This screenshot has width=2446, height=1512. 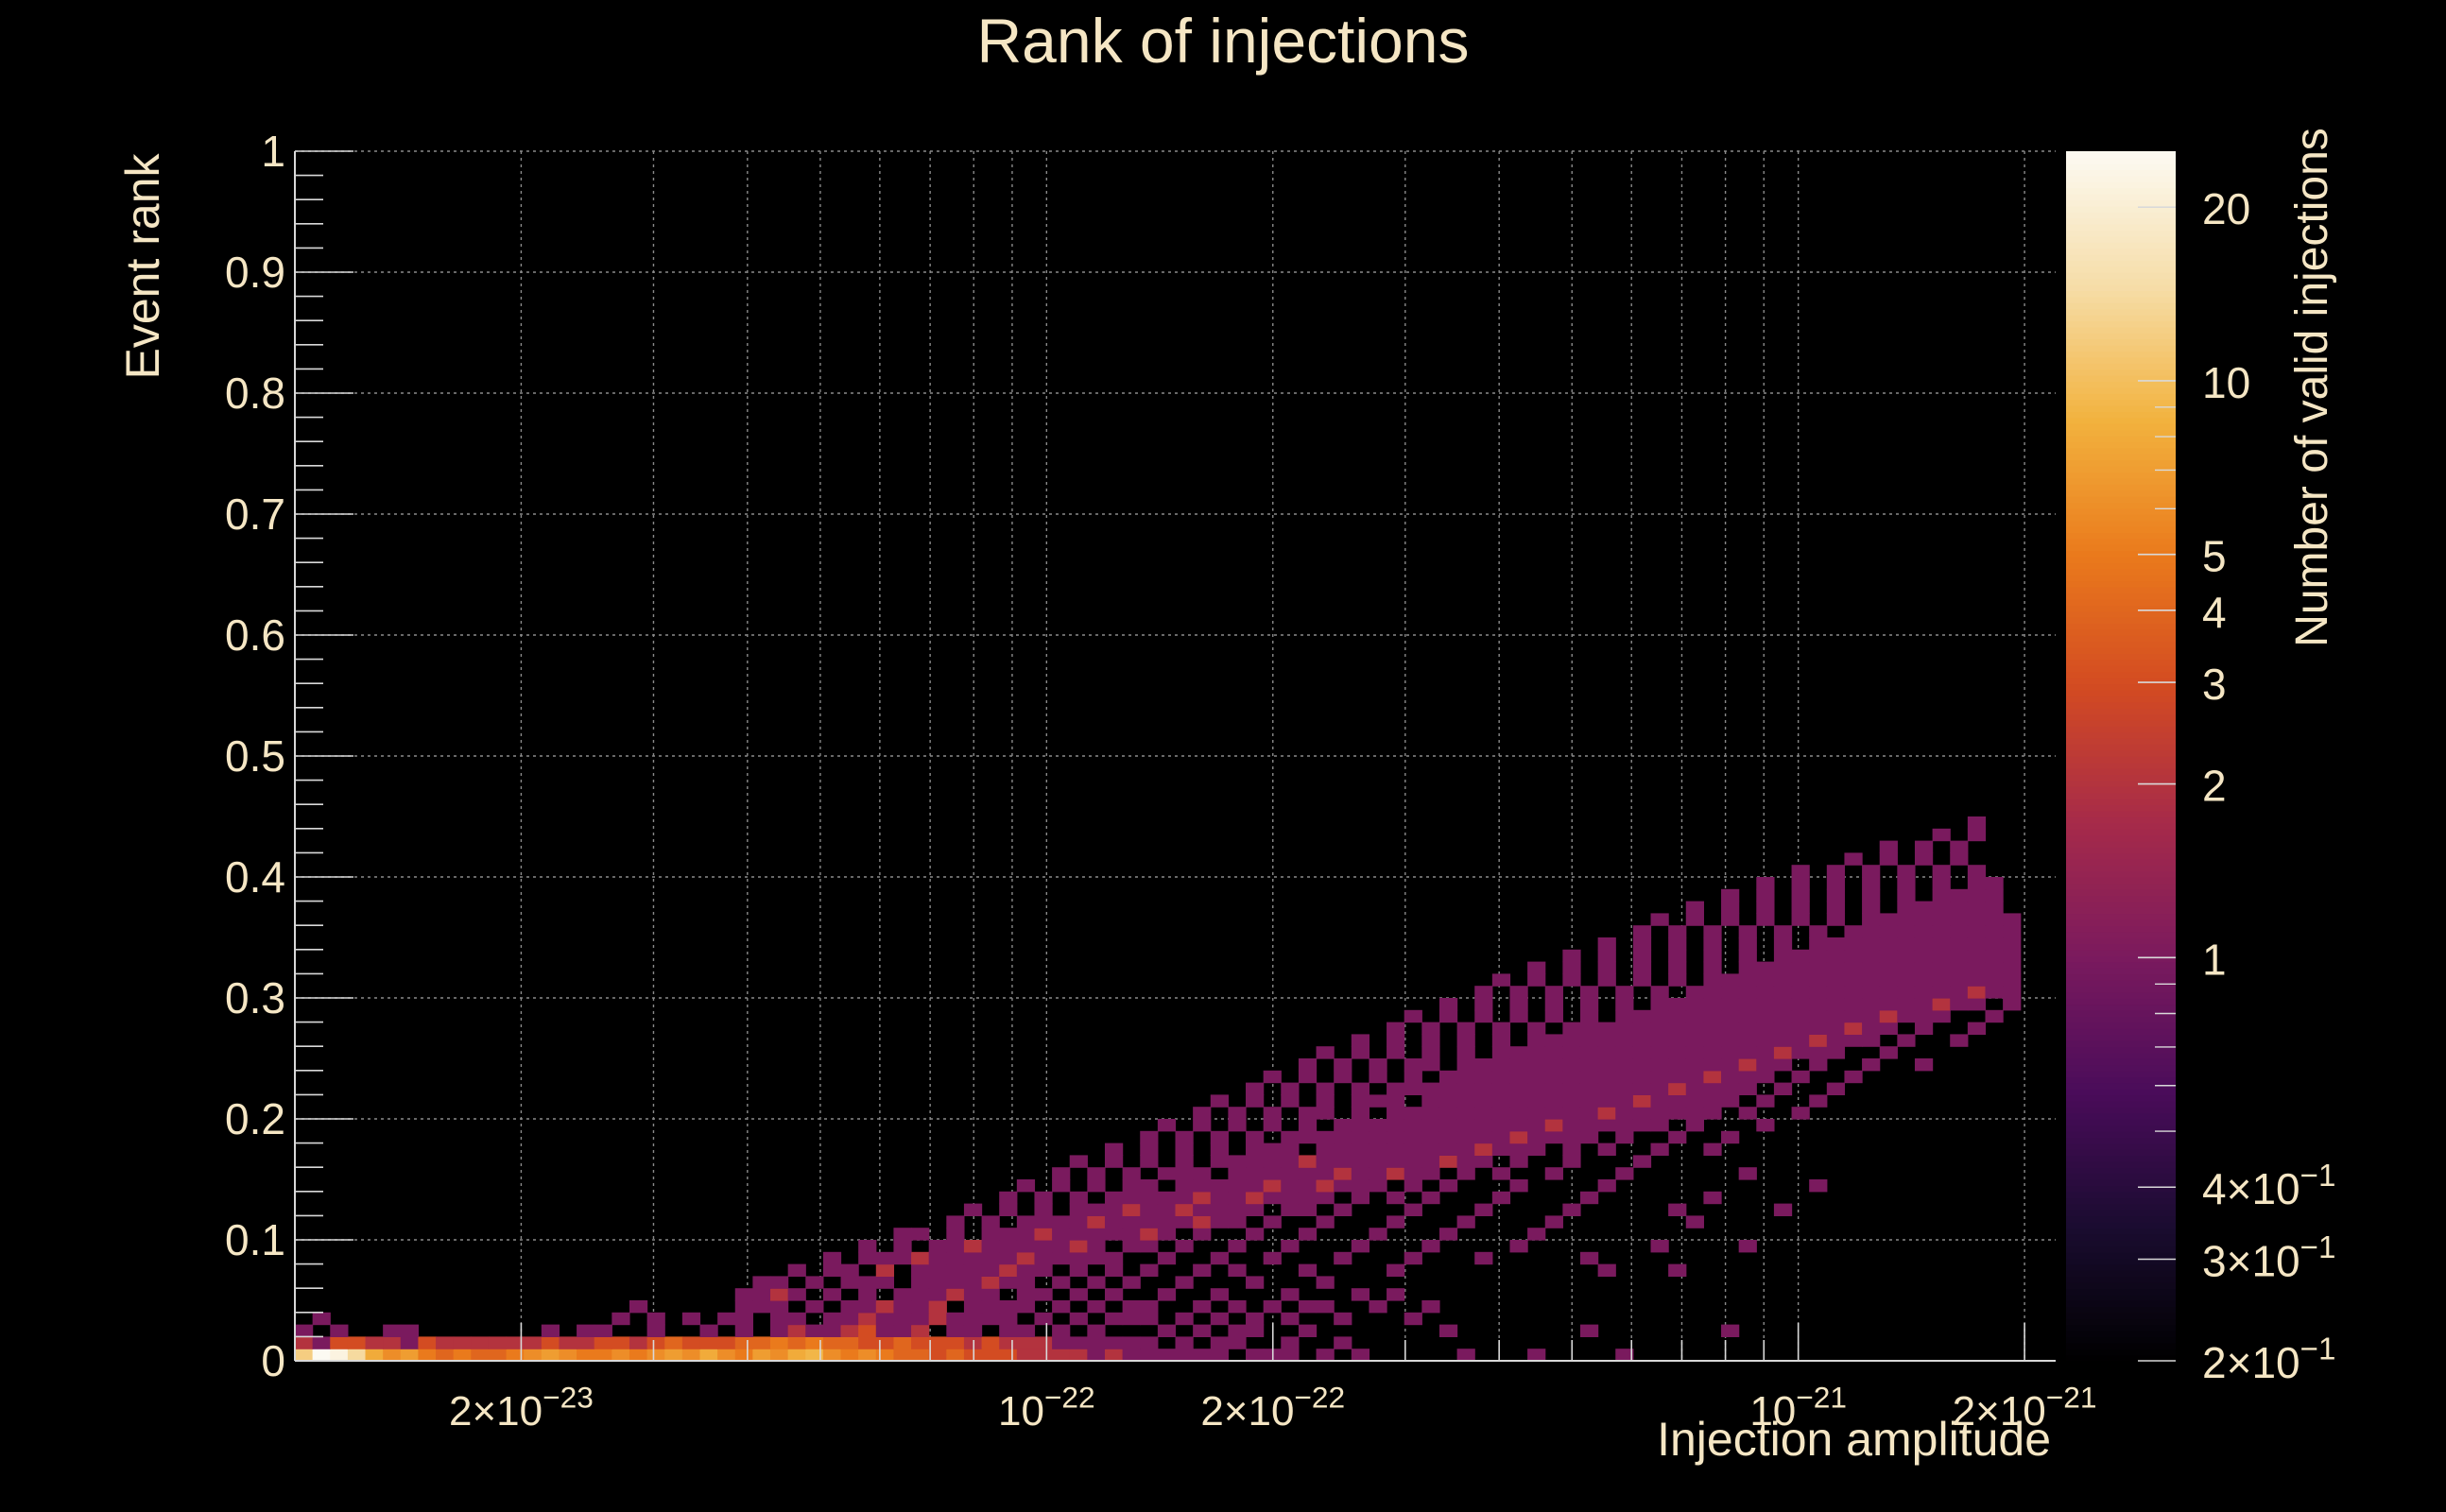 What do you see at coordinates (2214, 959) in the screenshot?
I see `colorbar-tick-label: 1` at bounding box center [2214, 959].